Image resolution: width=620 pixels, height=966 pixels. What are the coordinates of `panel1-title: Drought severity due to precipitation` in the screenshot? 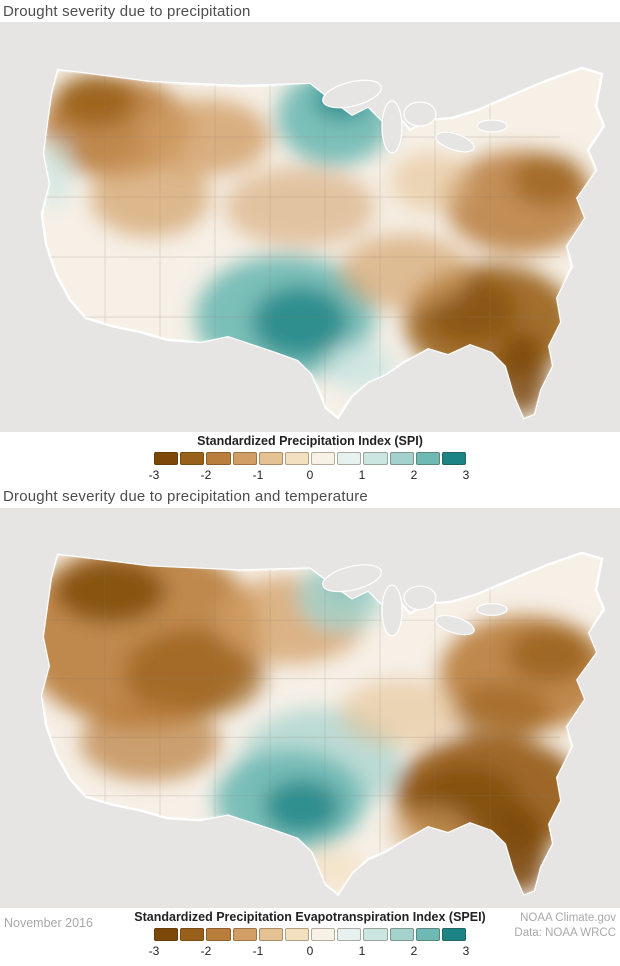 It's located at (127, 11).